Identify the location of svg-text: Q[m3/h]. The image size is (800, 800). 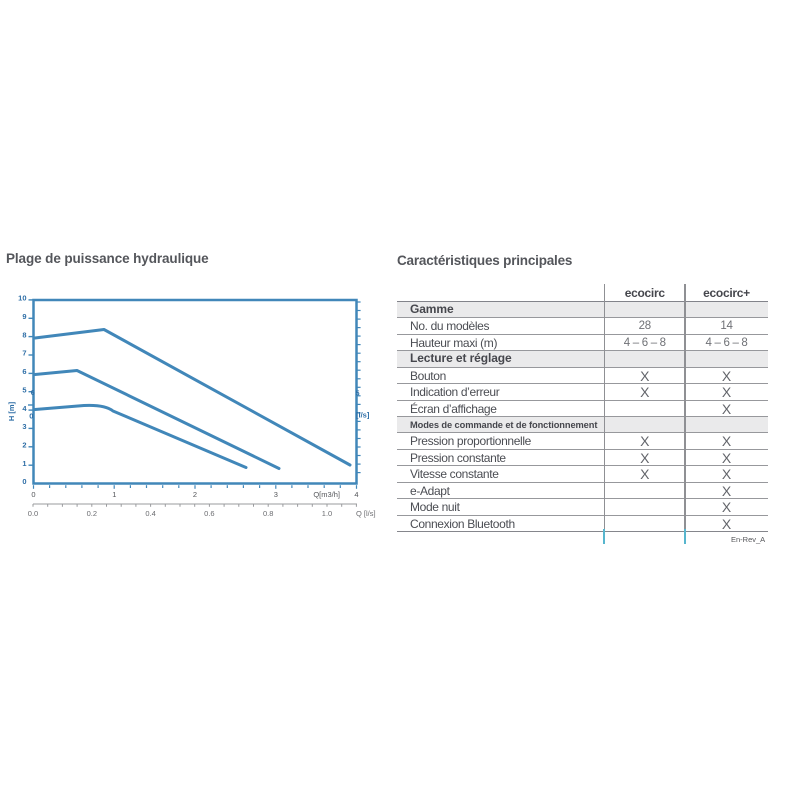
(326, 494).